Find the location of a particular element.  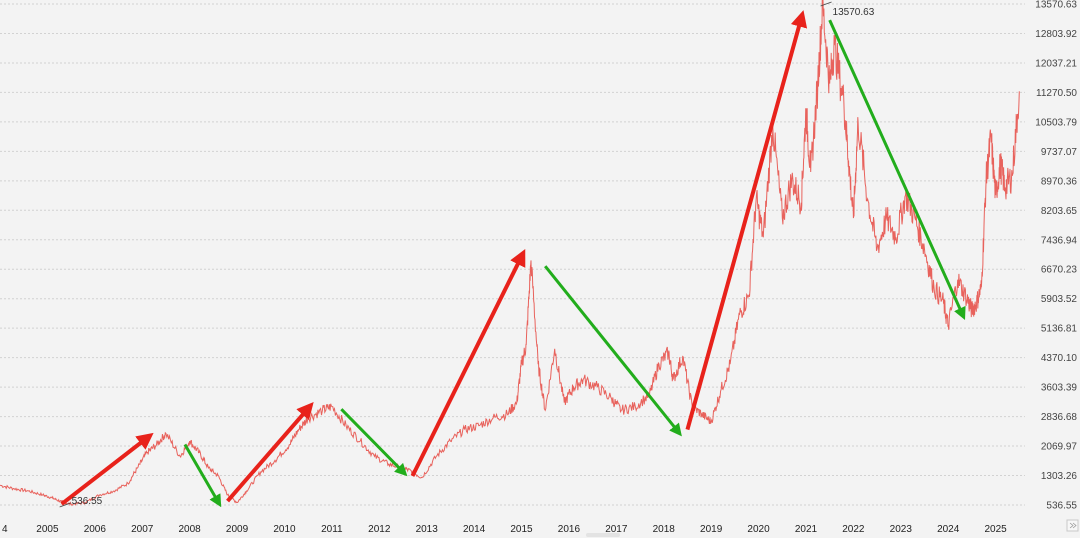

y-tick-label: 2836.68 is located at coordinates (1059, 417).